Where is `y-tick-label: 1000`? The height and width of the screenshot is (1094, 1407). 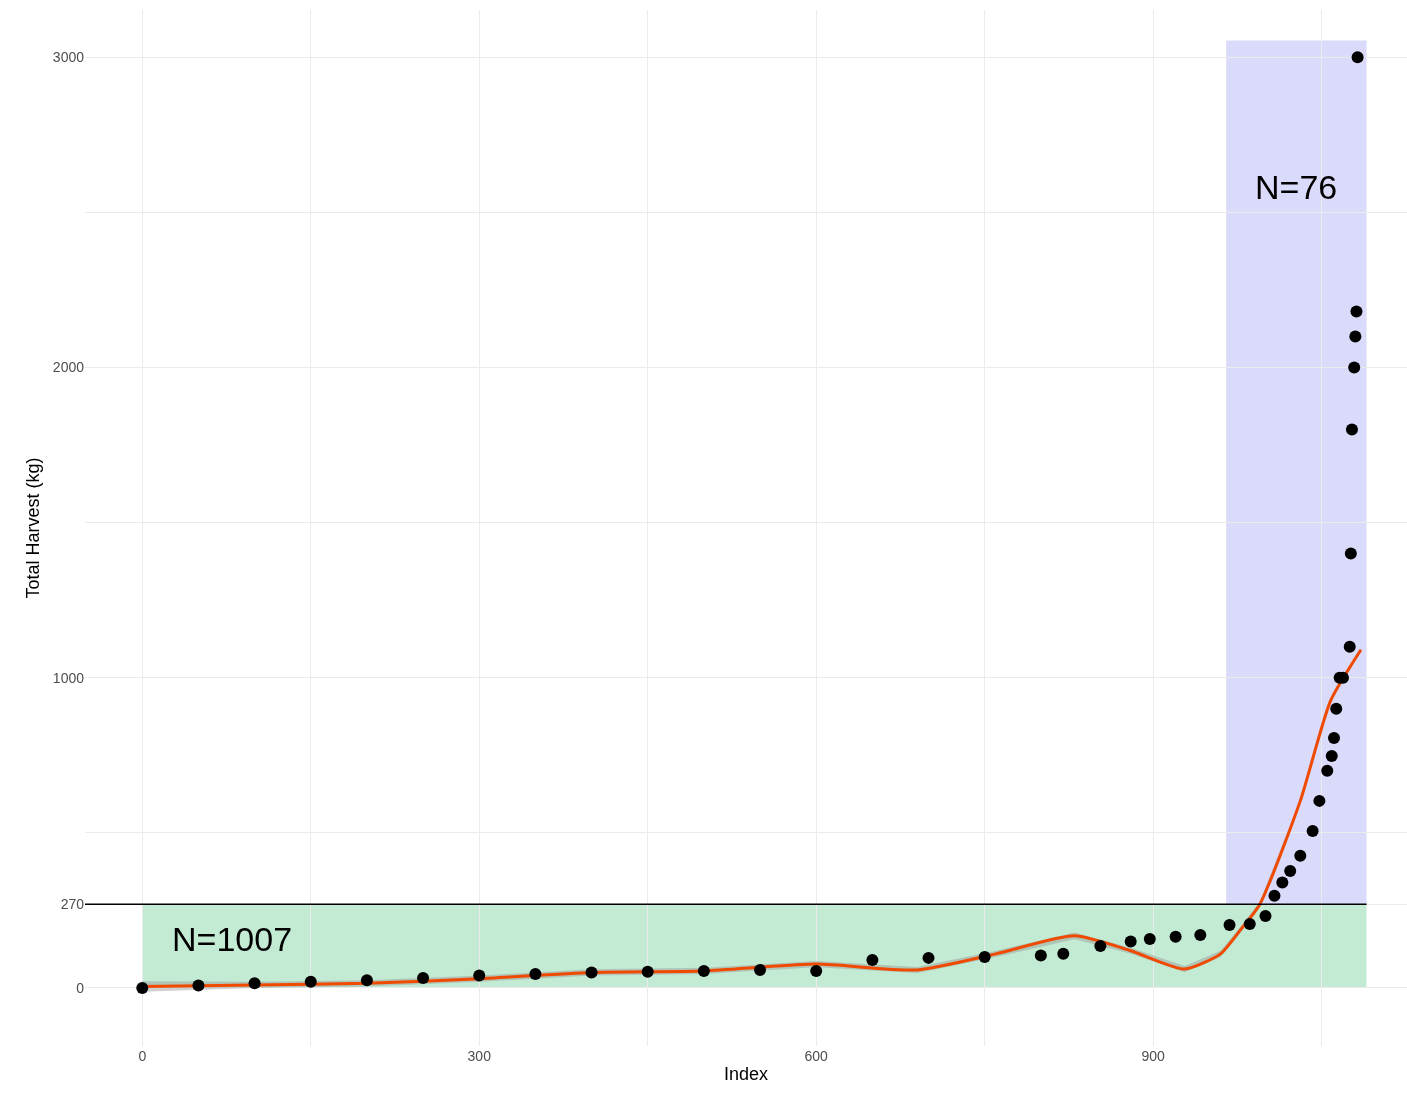
y-tick-label: 1000 is located at coordinates (68, 677).